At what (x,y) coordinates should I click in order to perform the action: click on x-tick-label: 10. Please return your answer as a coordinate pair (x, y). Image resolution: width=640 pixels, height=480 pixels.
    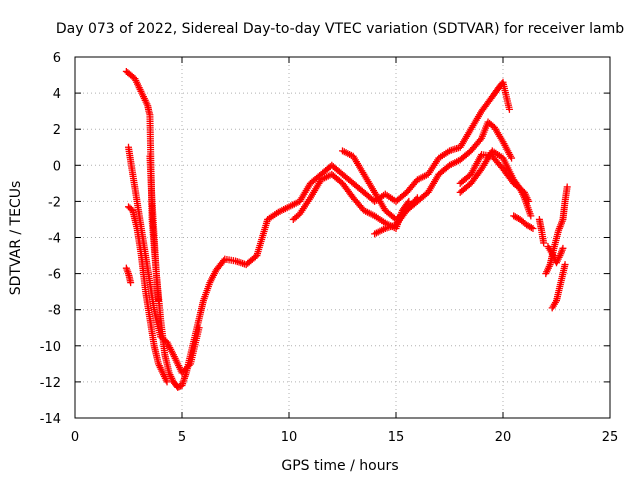
    Looking at the image, I should click on (289, 437).